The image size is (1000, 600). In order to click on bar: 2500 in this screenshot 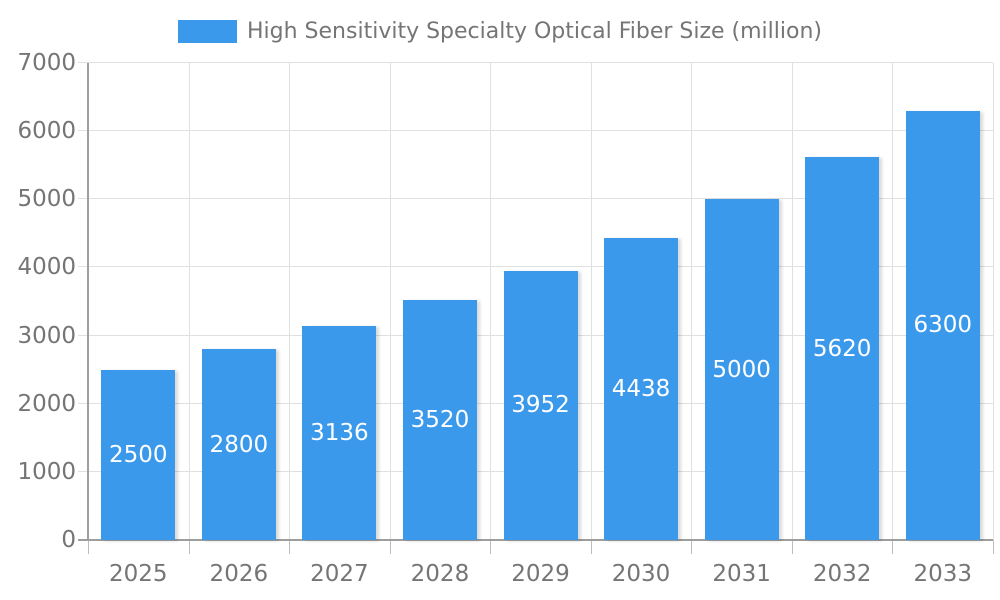, I will do `click(138, 454)`.